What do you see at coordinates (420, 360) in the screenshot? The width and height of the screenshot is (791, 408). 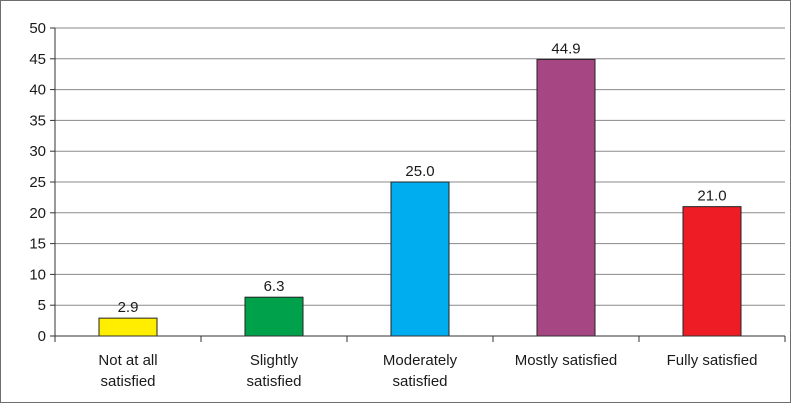 I see `x-category-label: Moderately` at bounding box center [420, 360].